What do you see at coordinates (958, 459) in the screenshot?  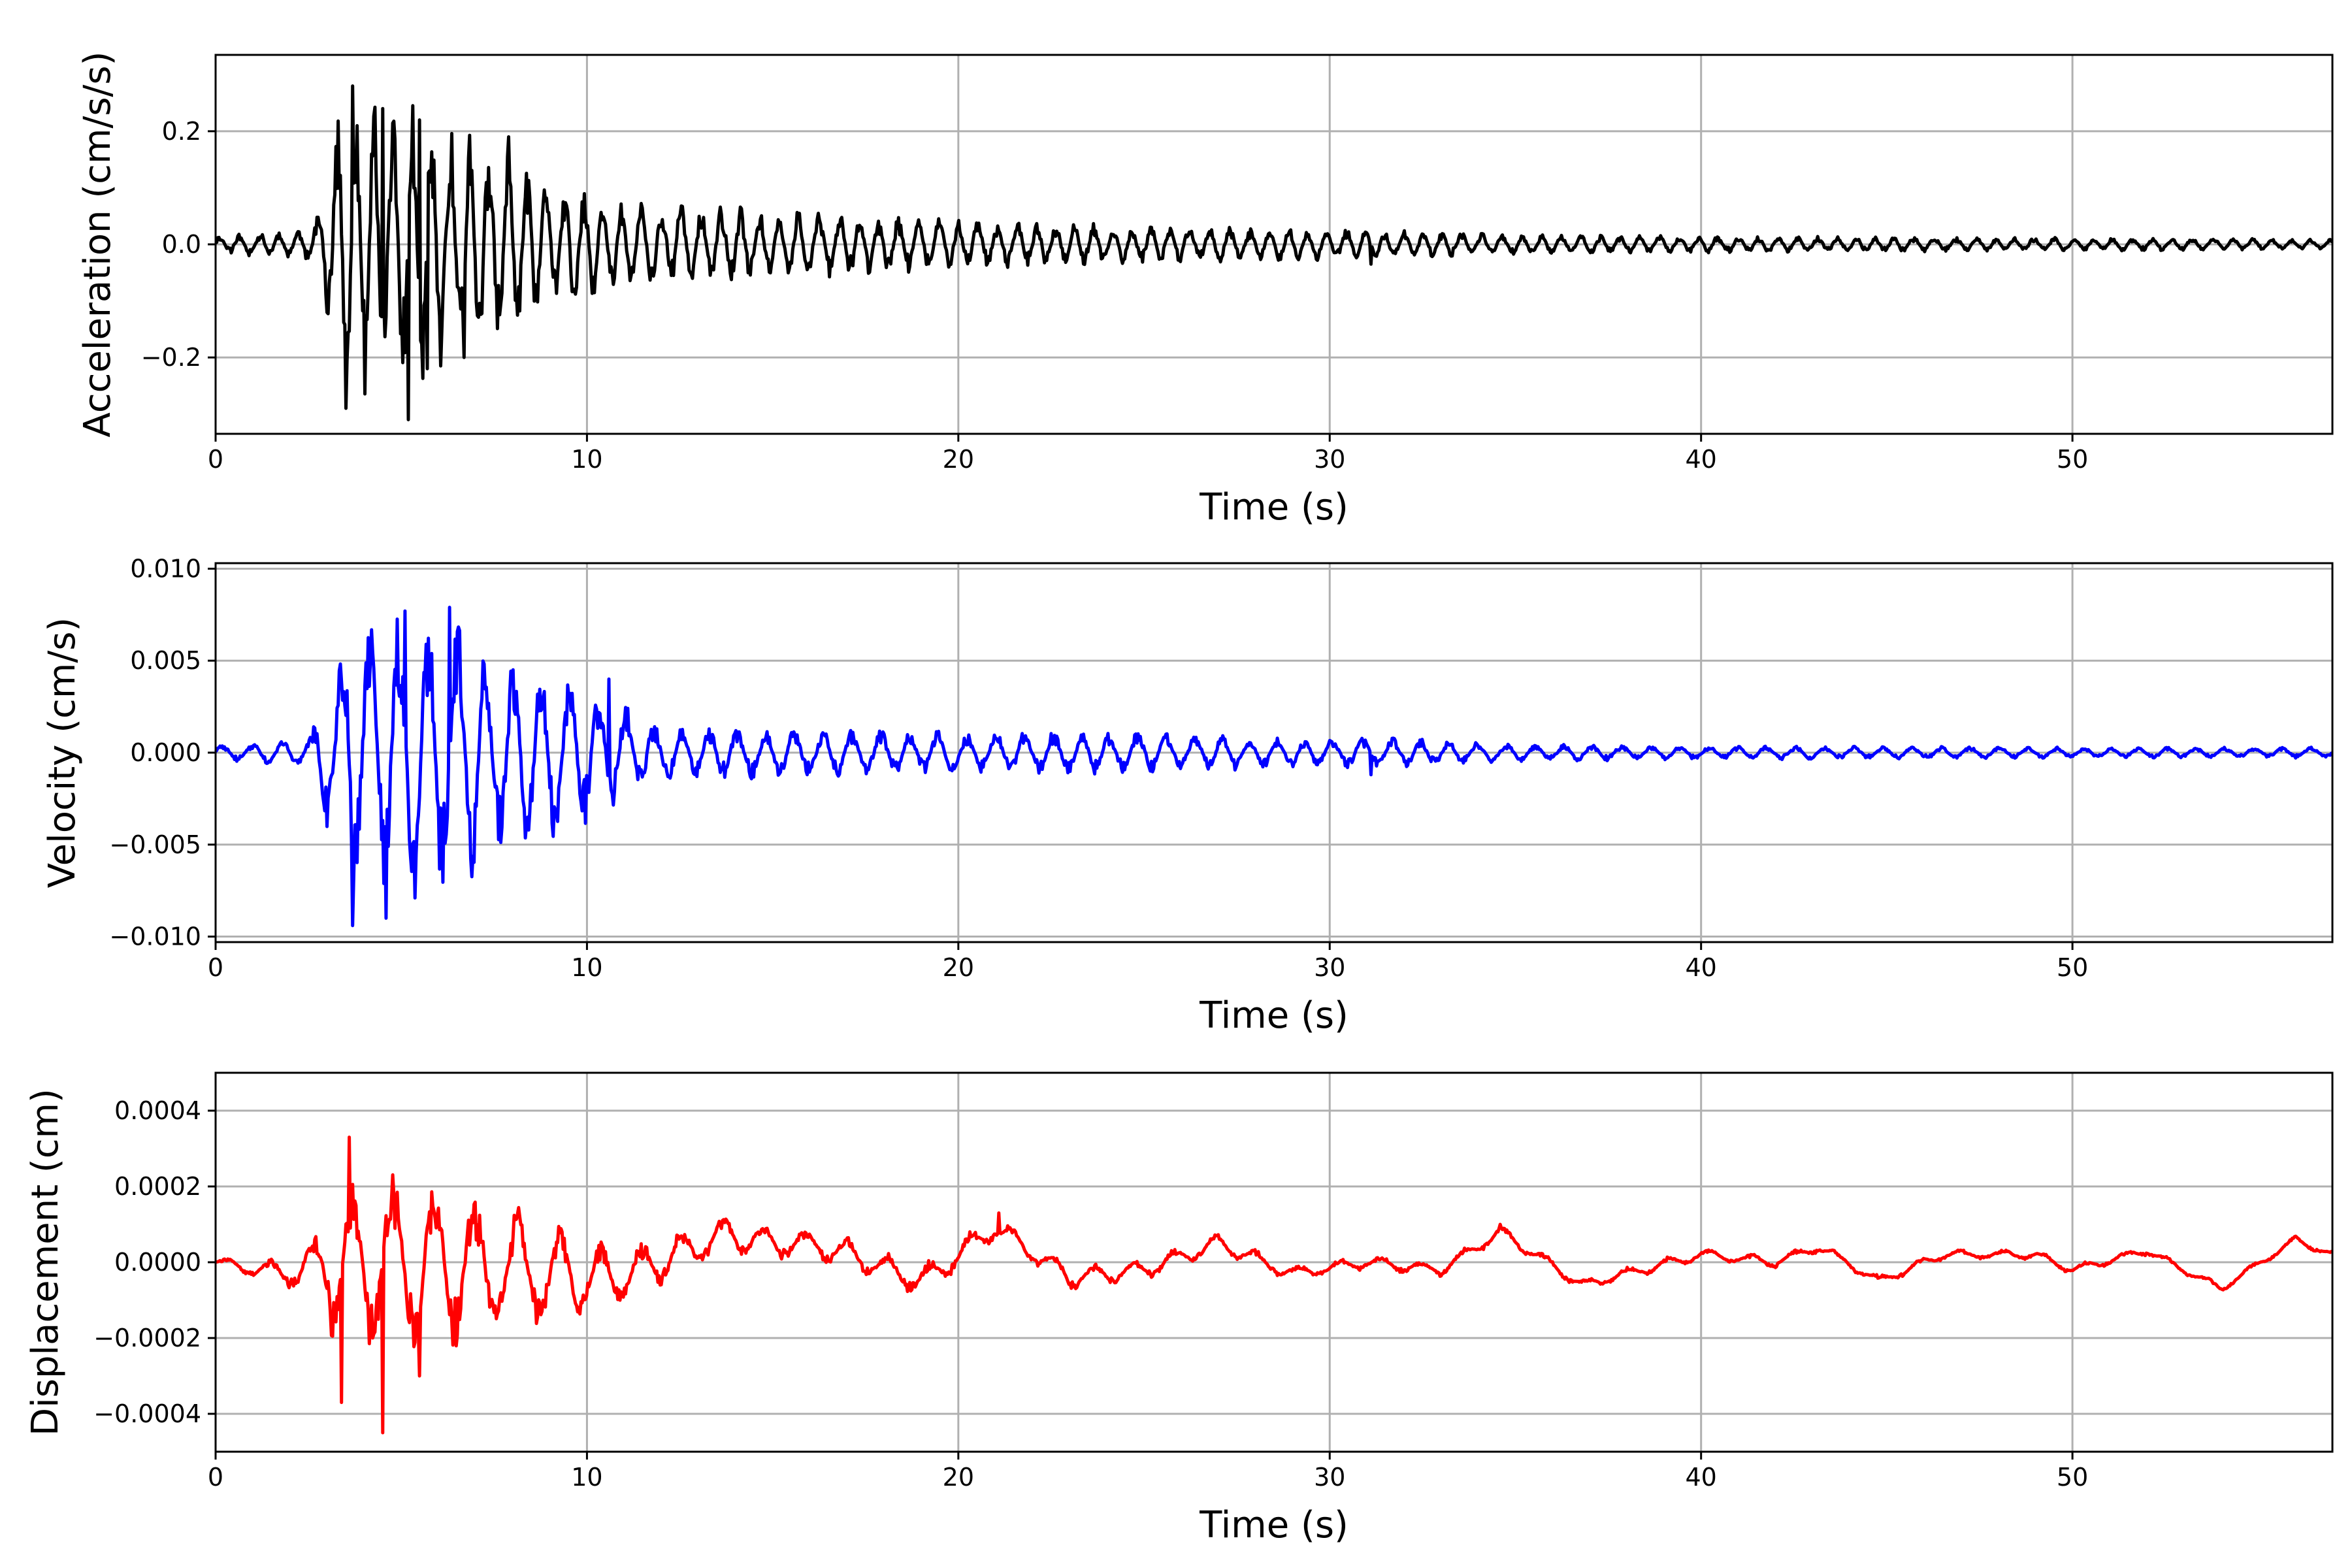 I see `acceleration-x-tick-label: 20` at bounding box center [958, 459].